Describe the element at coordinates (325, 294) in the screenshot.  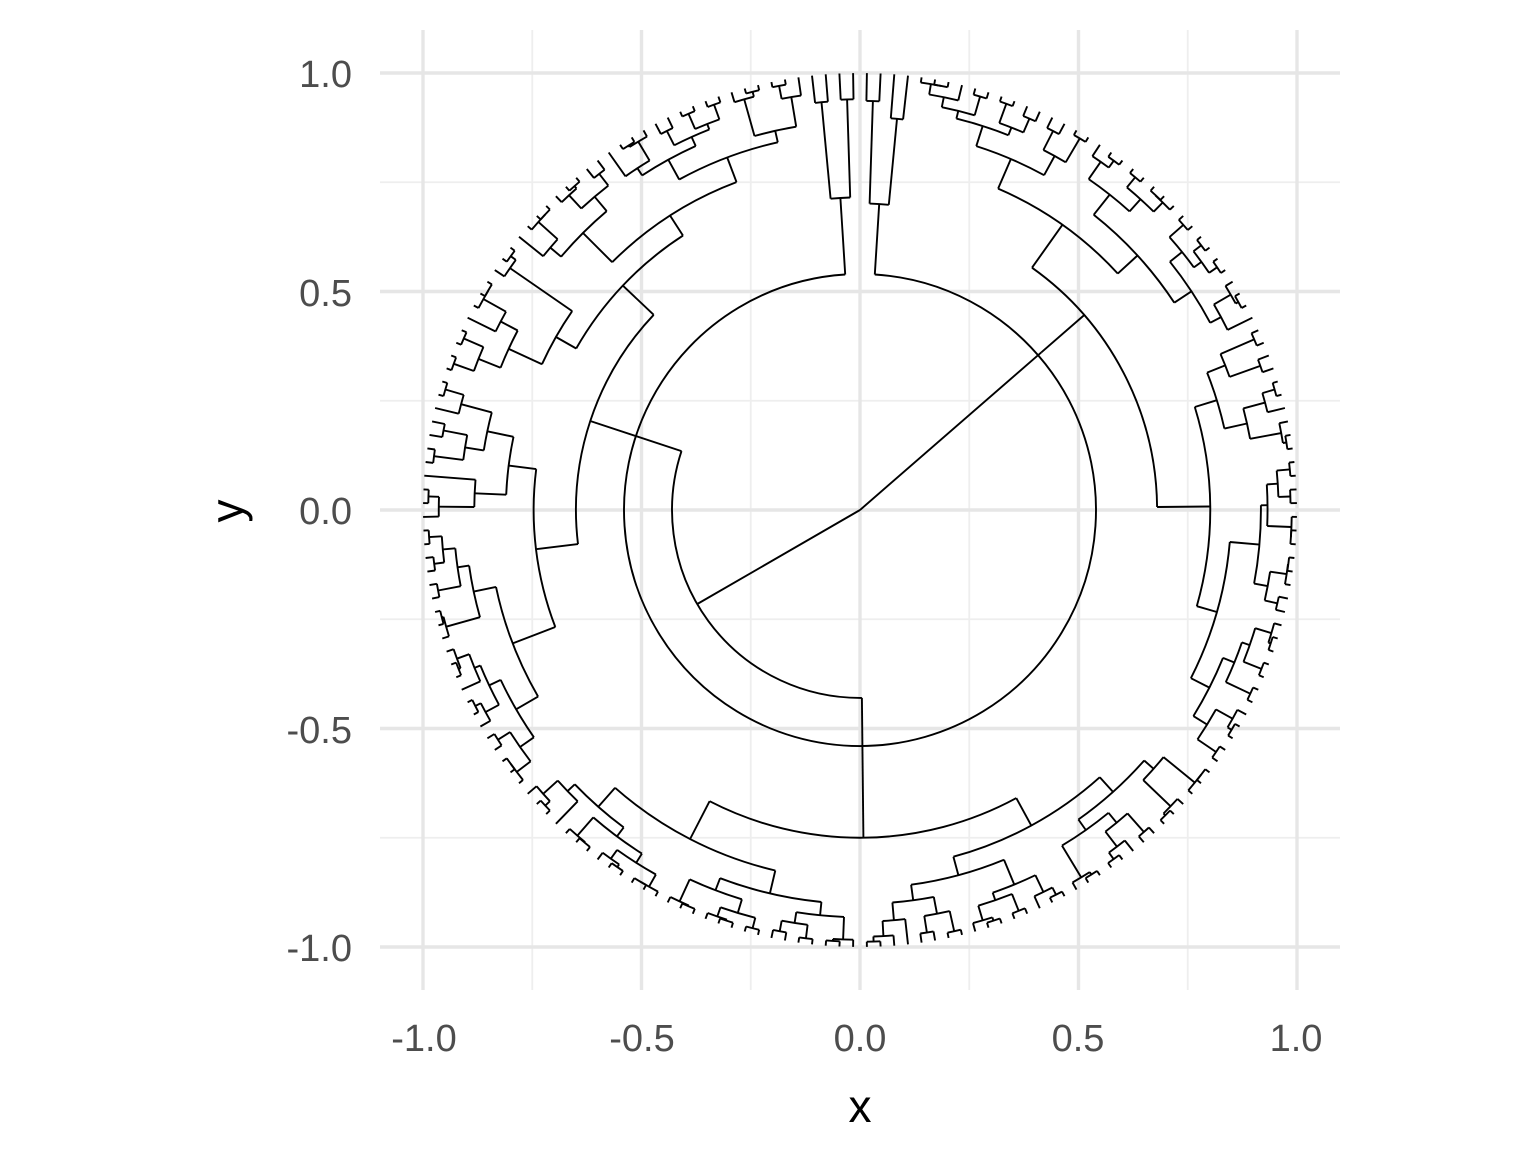
I see `y-tick-label: 0.5` at that location.